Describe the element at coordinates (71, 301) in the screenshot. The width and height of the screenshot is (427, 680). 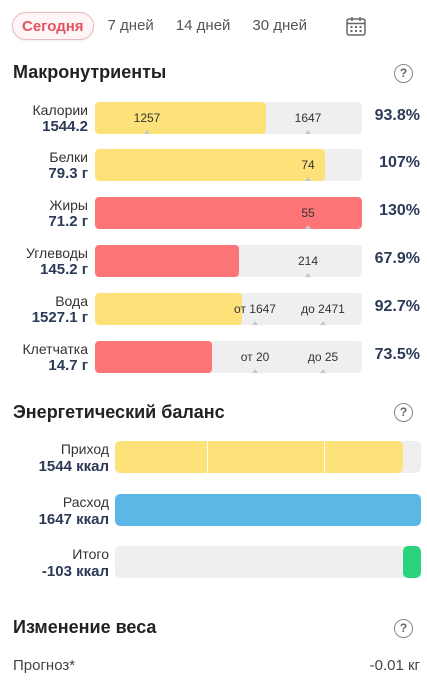
I see `macro-name: Вода` at that location.